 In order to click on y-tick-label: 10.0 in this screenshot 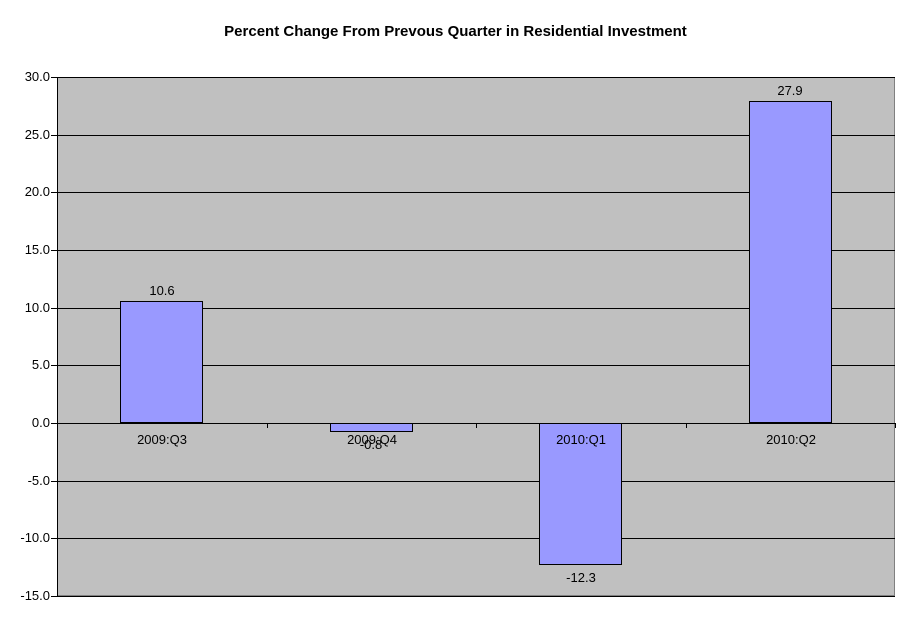, I will do `click(37, 307)`.